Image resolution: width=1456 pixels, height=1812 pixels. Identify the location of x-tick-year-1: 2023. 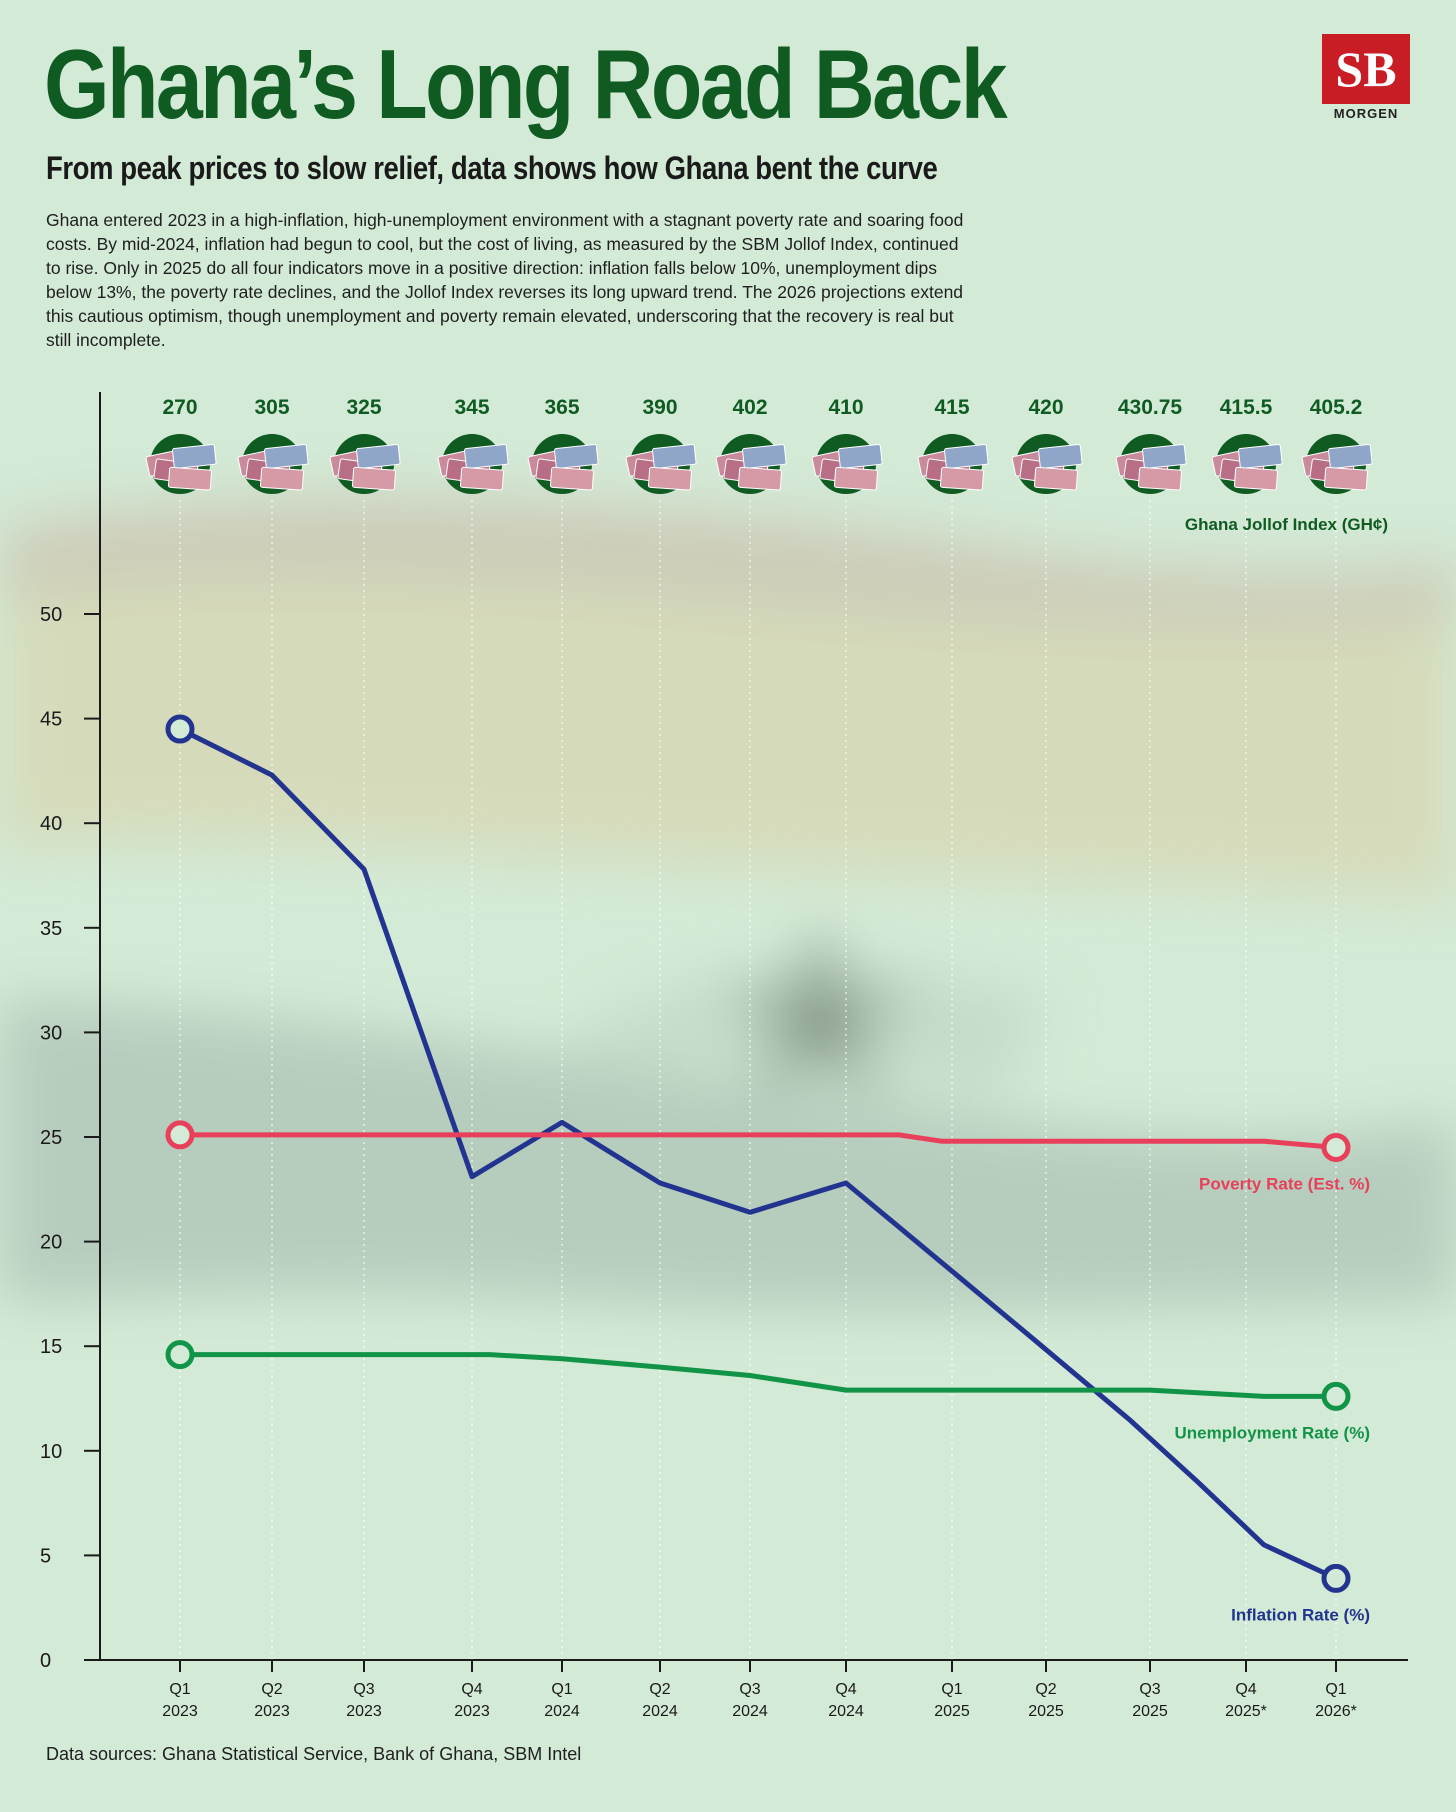
(272, 1711).